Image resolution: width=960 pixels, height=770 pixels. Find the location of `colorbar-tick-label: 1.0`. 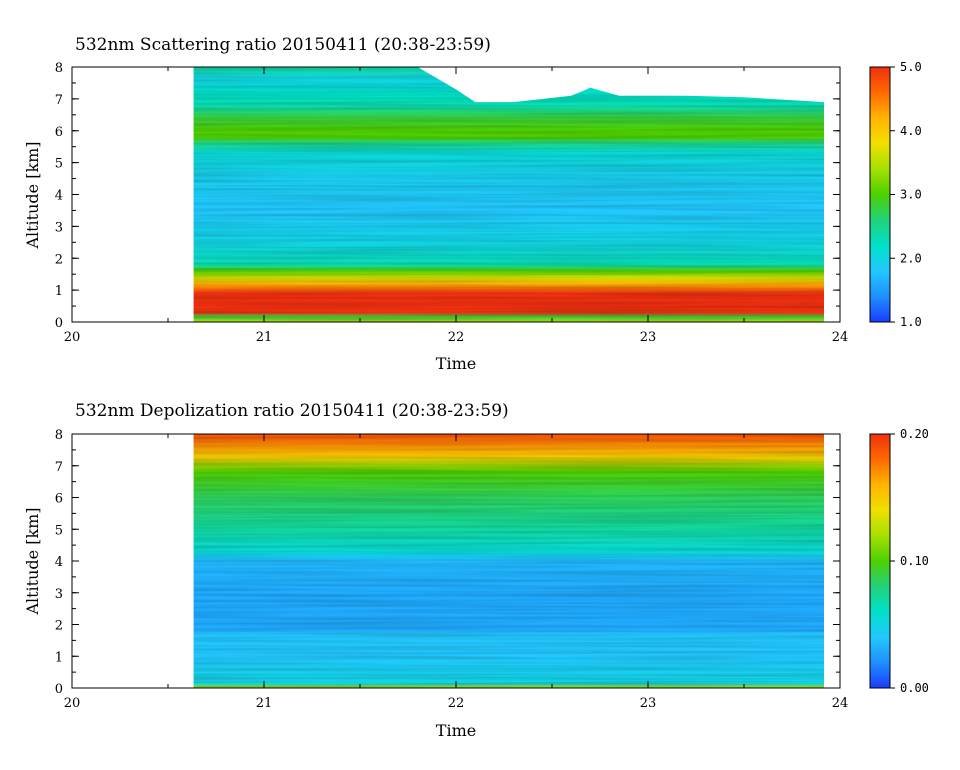

colorbar-tick-label: 1.0 is located at coordinates (911, 322).